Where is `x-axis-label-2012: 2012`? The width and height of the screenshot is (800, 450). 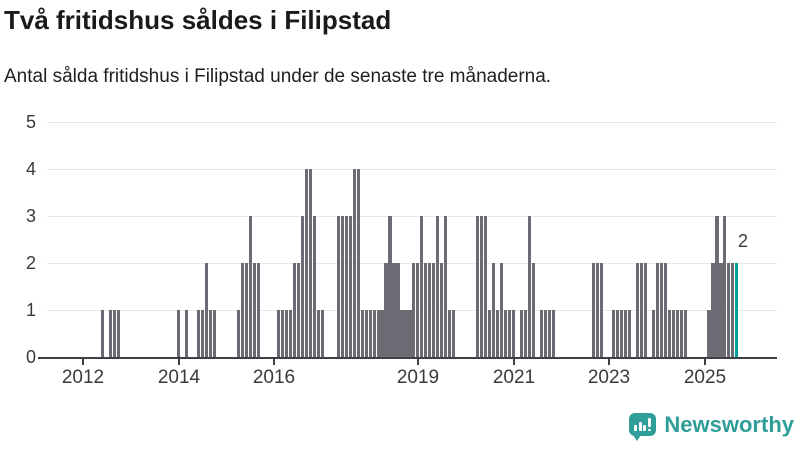 x-axis-label-2012: 2012 is located at coordinates (83, 377).